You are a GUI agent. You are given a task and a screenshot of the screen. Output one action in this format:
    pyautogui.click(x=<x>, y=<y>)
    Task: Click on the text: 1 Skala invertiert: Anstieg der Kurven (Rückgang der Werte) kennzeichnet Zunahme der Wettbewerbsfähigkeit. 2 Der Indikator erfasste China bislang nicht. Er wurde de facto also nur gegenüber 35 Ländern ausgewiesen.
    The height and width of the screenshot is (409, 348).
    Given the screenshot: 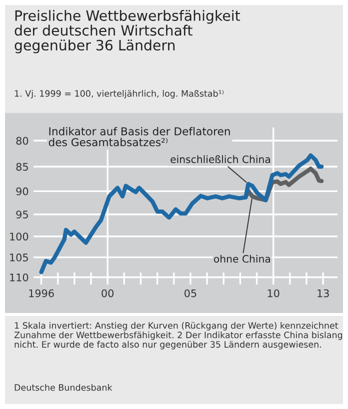 What is the action you would take?
    pyautogui.click(x=178, y=336)
    